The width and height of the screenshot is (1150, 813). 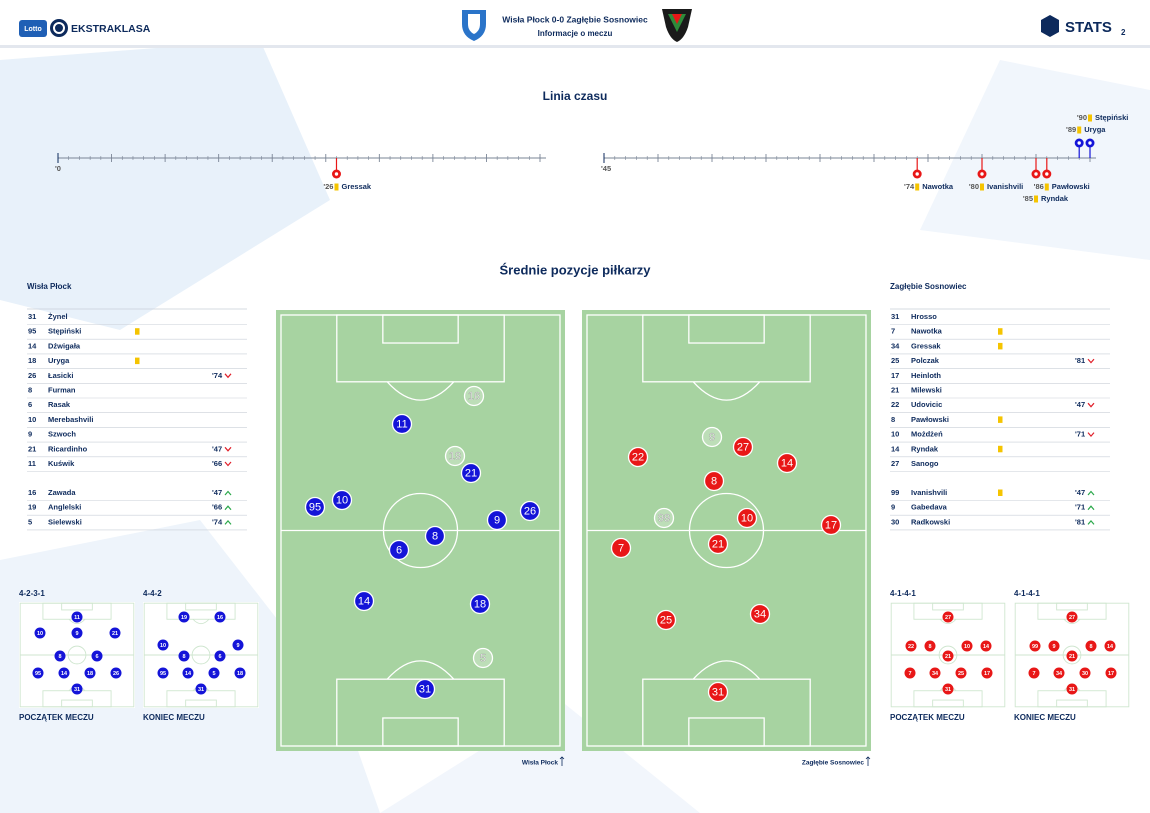 I want to click on formation-number: 10, so click(x=967, y=647).